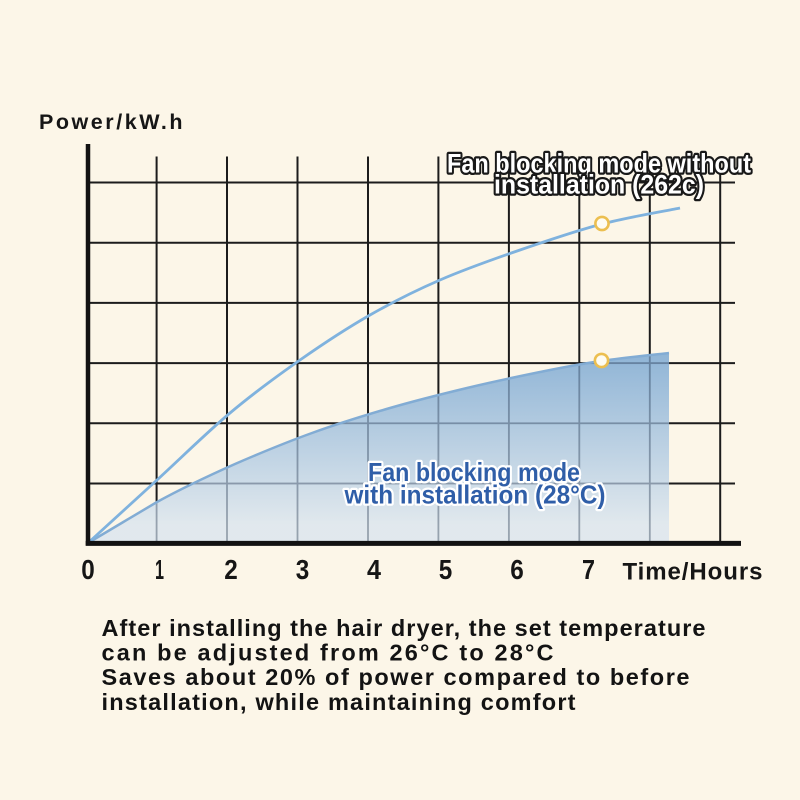 The image size is (800, 800). I want to click on svg-text: 0, so click(88, 569).